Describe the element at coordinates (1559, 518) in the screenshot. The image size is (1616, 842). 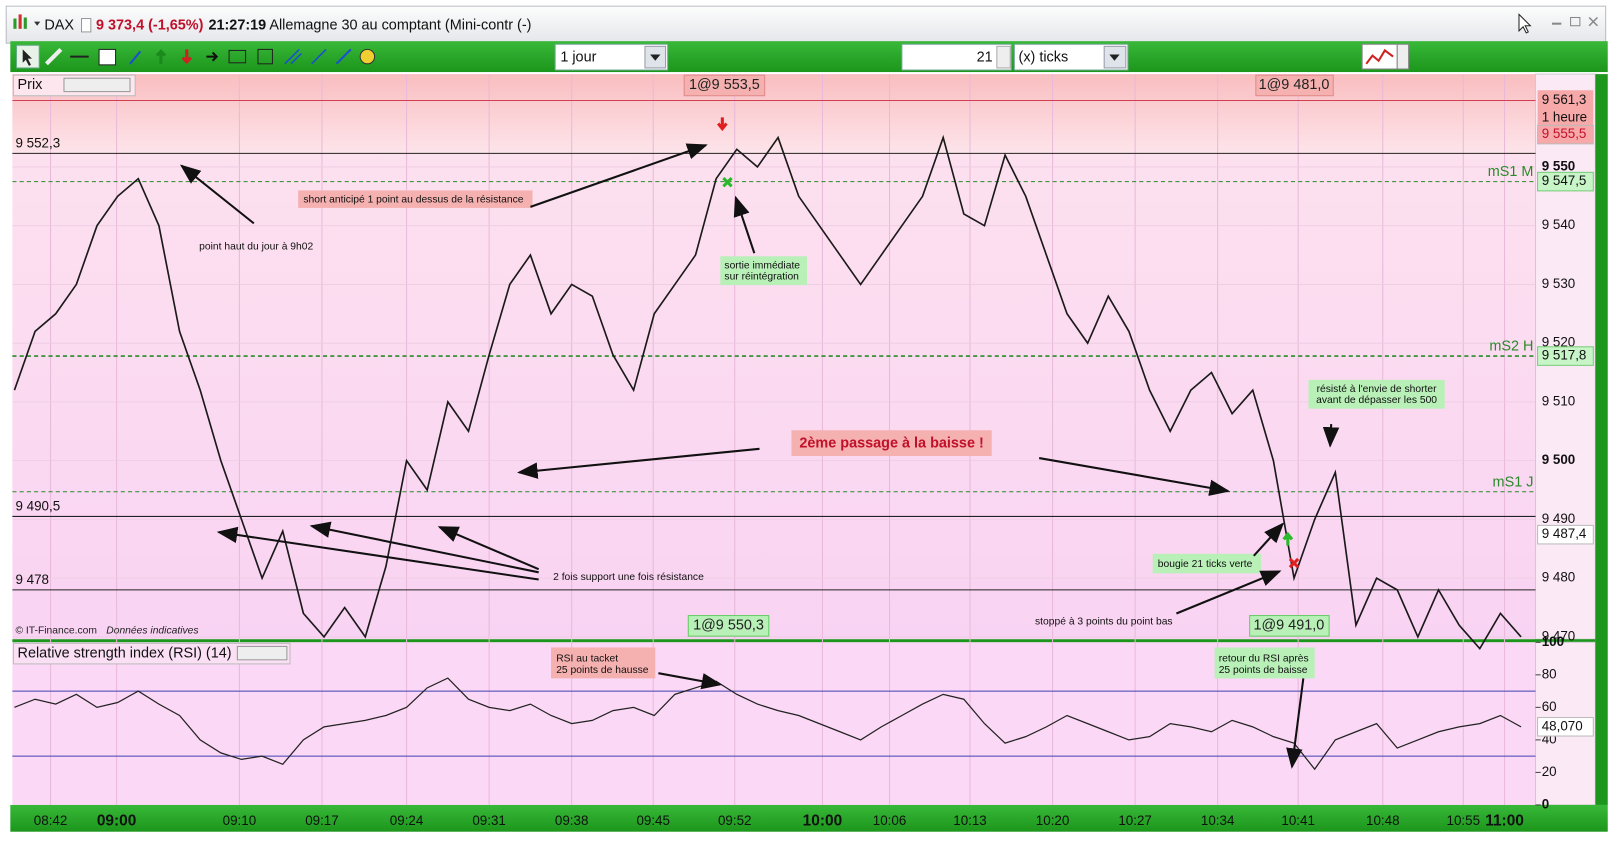
I see `y-tick-label: 9 490` at that location.